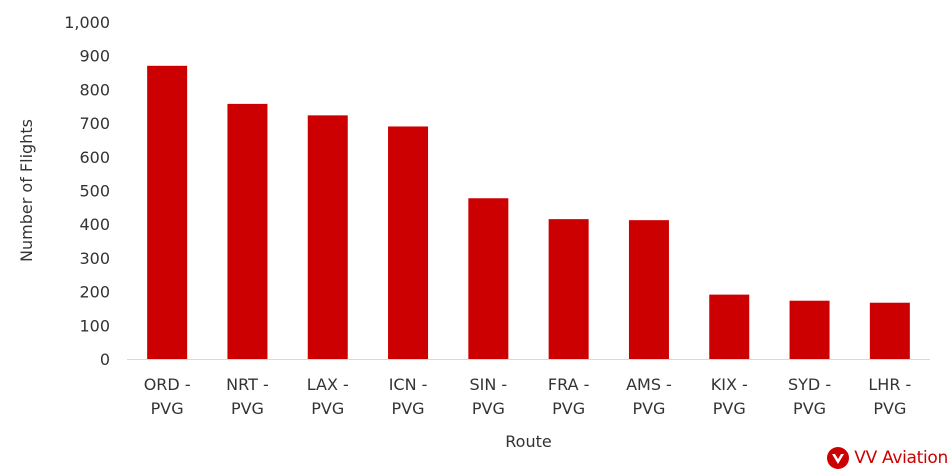 The height and width of the screenshot is (472, 952). What do you see at coordinates (901, 458) in the screenshot?
I see `logo-text: VV Aviation` at bounding box center [901, 458].